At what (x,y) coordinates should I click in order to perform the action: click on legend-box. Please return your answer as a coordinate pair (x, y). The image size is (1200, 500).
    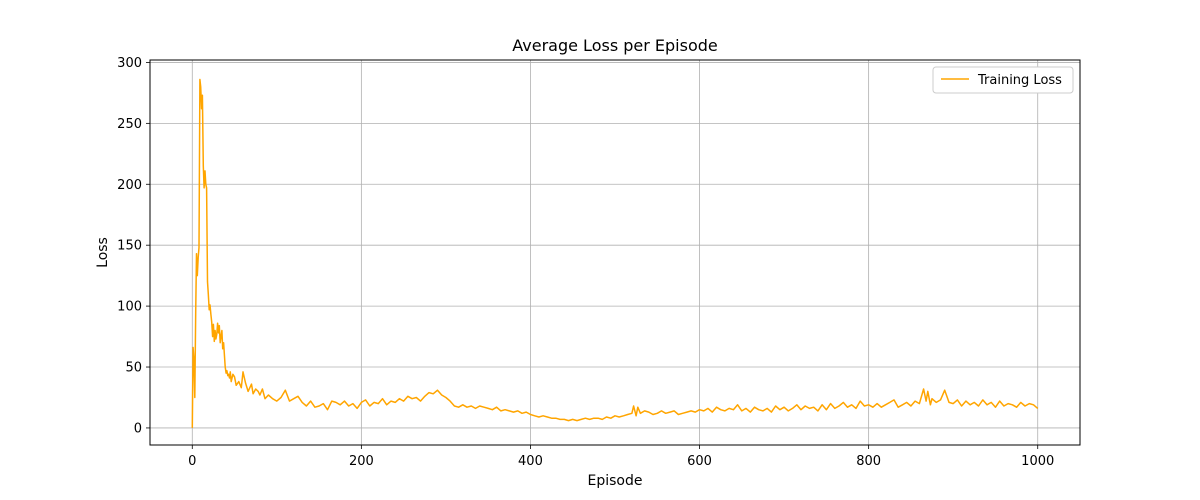
    Looking at the image, I should click on (1003, 80).